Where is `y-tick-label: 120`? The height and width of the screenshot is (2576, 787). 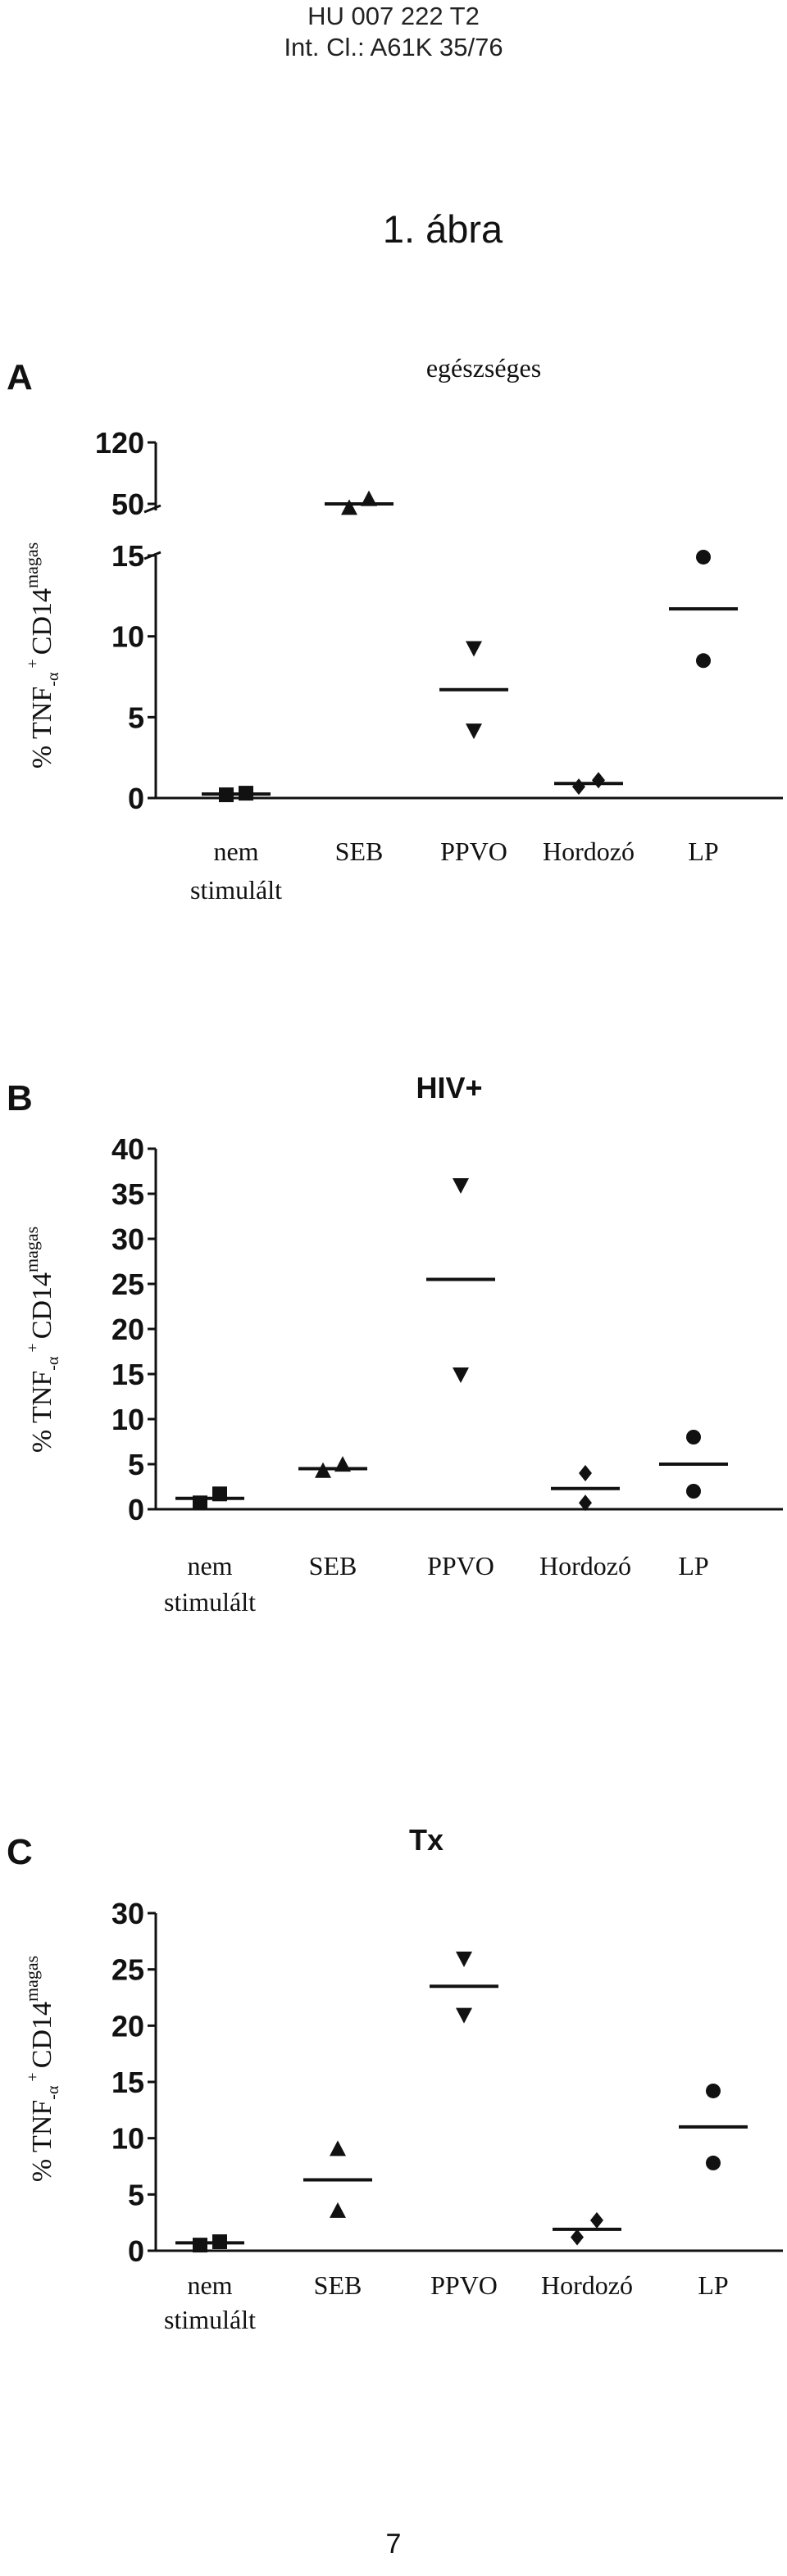 y-tick-label: 120 is located at coordinates (120, 443).